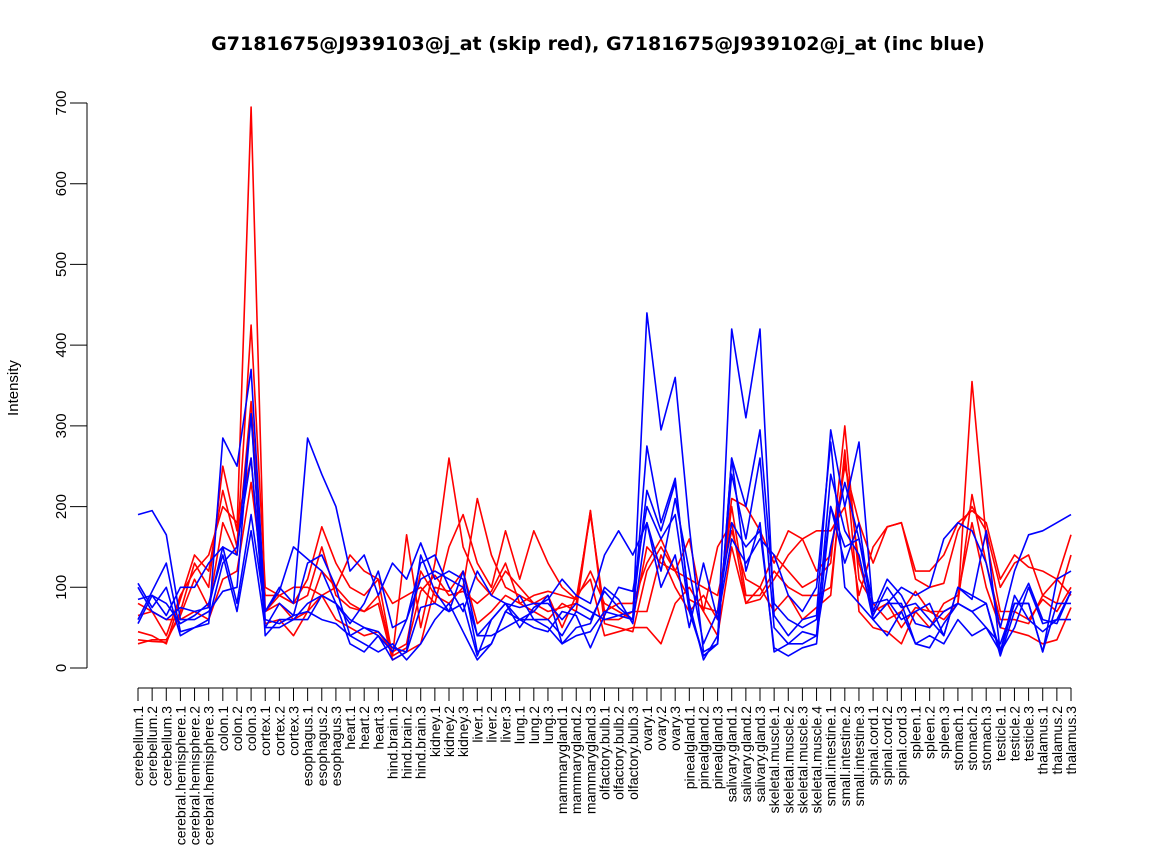 Image resolution: width=1152 pixels, height=864 pixels. What do you see at coordinates (449, 731) in the screenshot?
I see `x-tick-label: kidney.2` at bounding box center [449, 731].